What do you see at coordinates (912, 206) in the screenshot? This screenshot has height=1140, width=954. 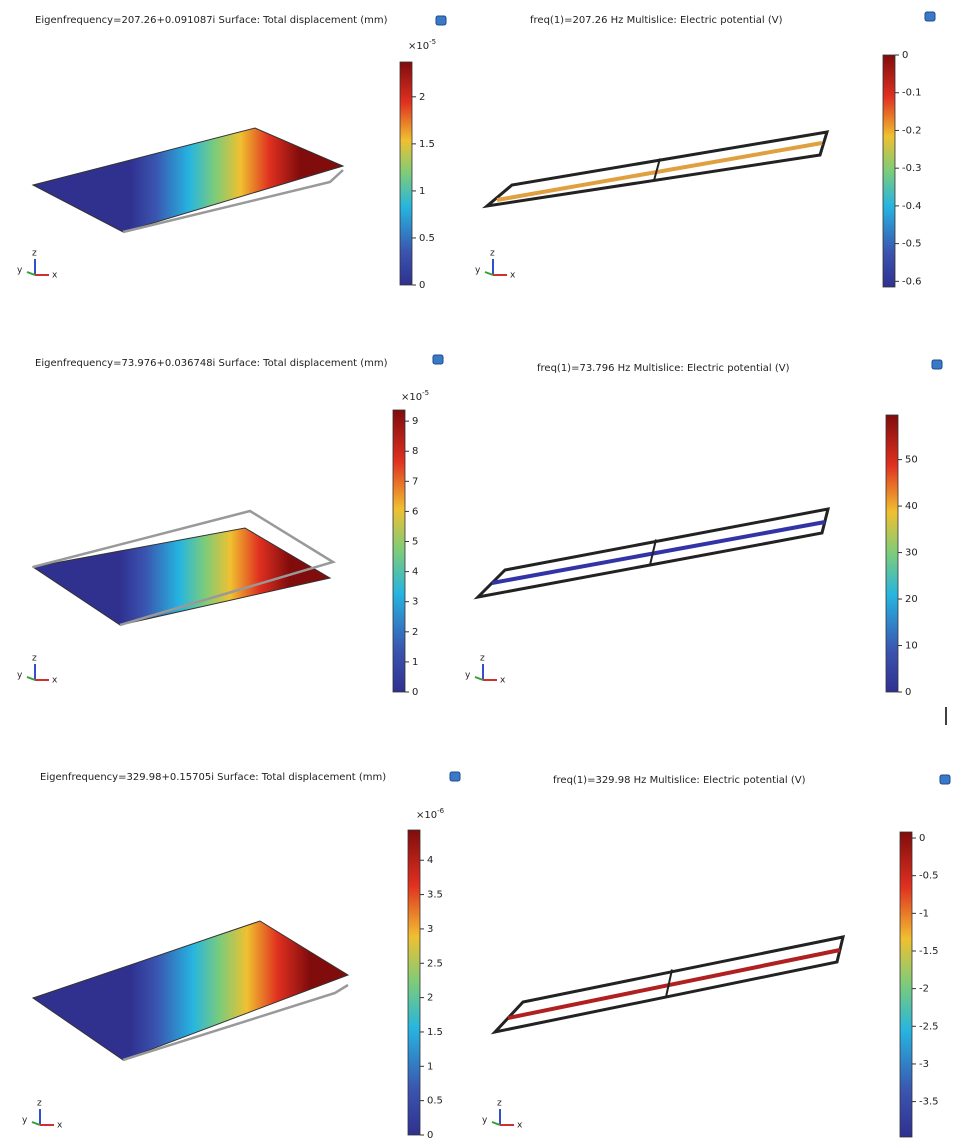 I see `colorbar-tick-label: -0.4` at bounding box center [912, 206].